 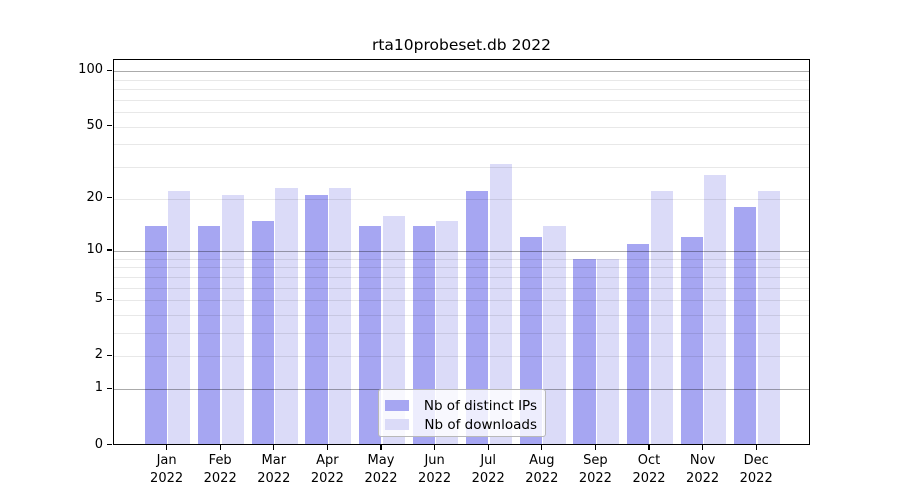 I want to click on x-tick-label-dec: Dec 2022, so click(x=756, y=469).